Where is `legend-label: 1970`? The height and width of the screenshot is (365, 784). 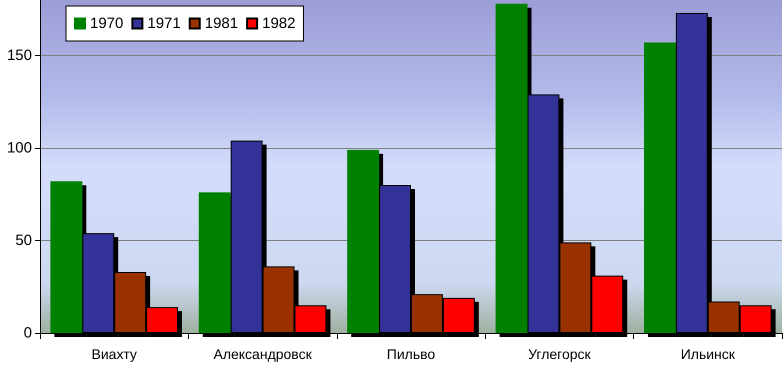 legend-label: 1970 is located at coordinates (107, 23).